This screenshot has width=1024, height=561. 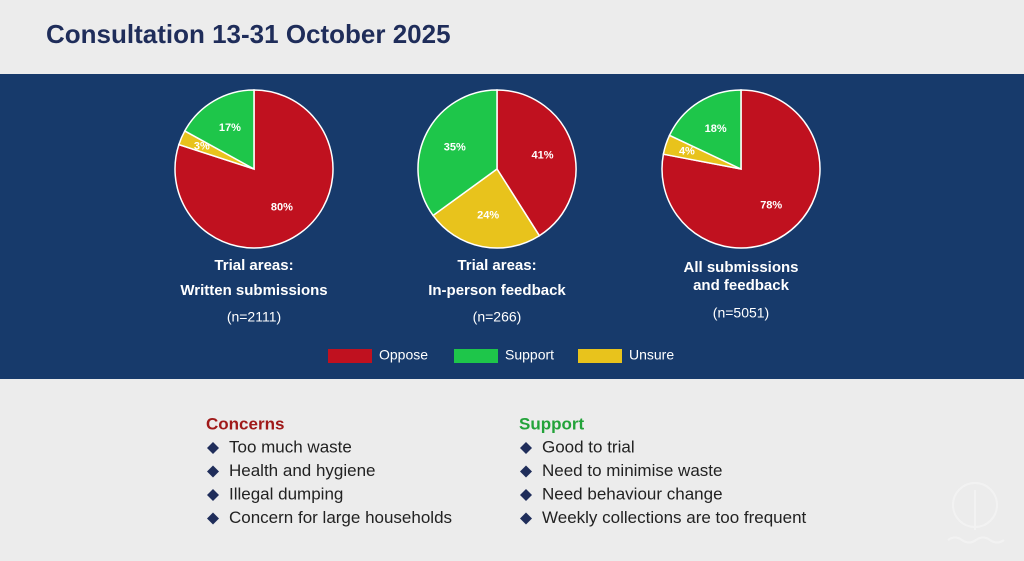 What do you see at coordinates (455, 147) in the screenshot?
I see `value-label: 35%` at bounding box center [455, 147].